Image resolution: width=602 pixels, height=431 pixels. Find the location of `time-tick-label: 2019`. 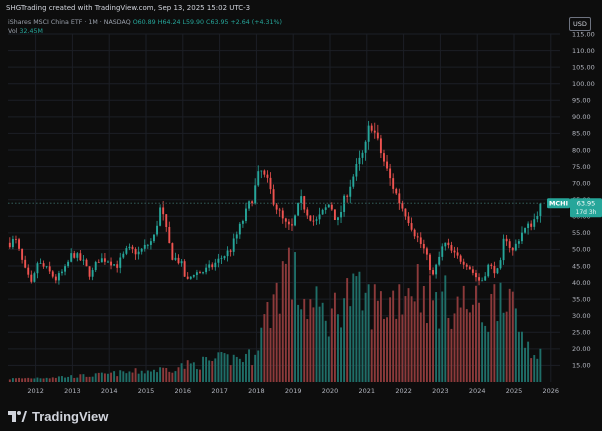

time-tick-label: 2019 is located at coordinates (293, 391).